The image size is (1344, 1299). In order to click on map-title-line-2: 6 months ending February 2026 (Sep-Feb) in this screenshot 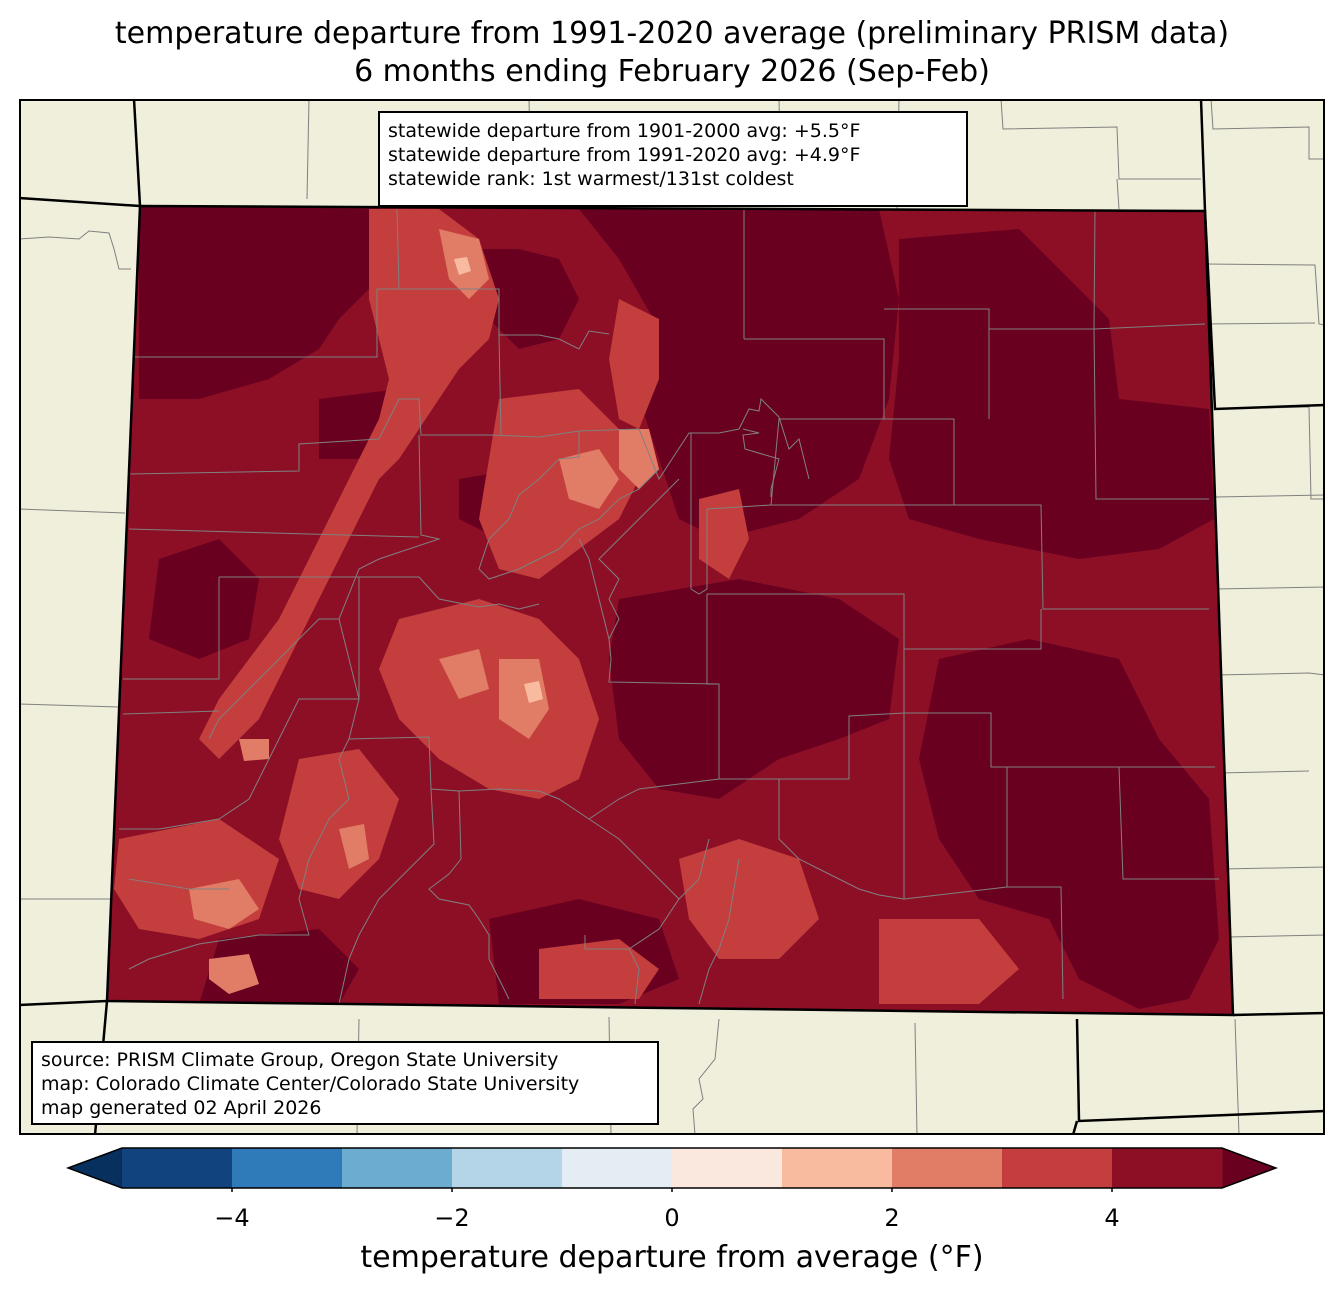, I will do `click(672, 71)`.